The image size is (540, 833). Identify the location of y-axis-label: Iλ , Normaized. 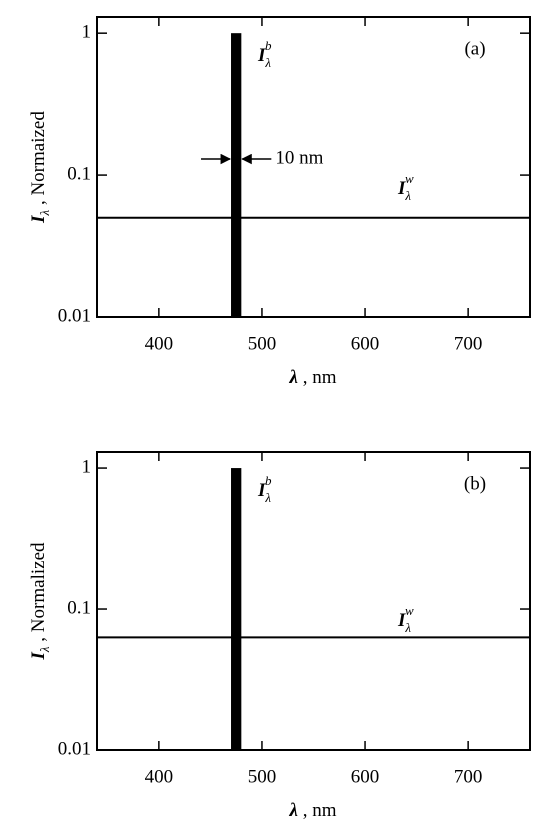
(40, 167).